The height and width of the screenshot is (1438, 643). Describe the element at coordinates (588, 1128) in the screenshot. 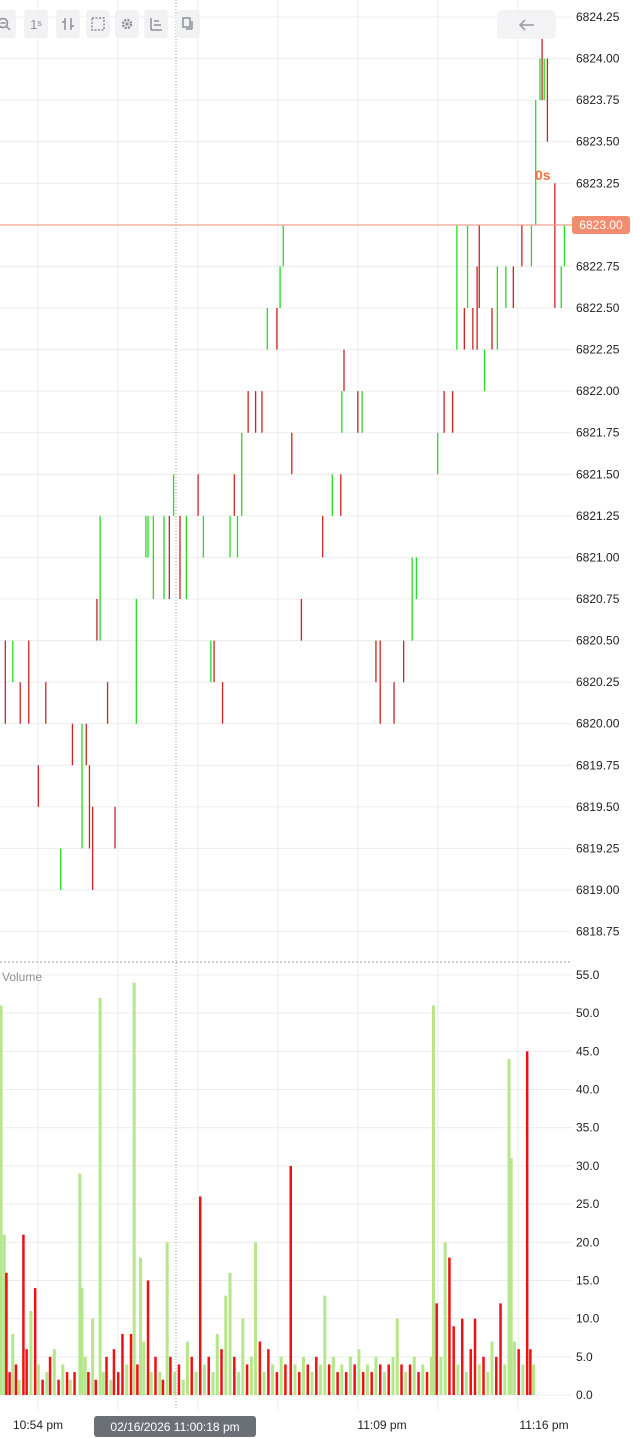

I see `volume-tick-label: 35.0` at that location.